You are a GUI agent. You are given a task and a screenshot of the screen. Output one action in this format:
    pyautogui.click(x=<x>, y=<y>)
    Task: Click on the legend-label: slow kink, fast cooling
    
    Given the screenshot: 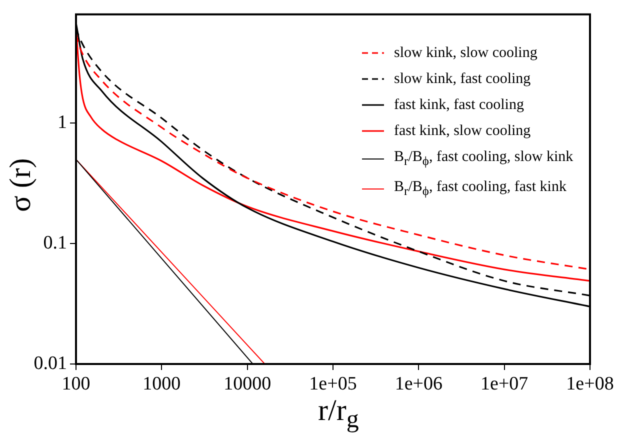 What is the action you would take?
    pyautogui.click(x=462, y=79)
    